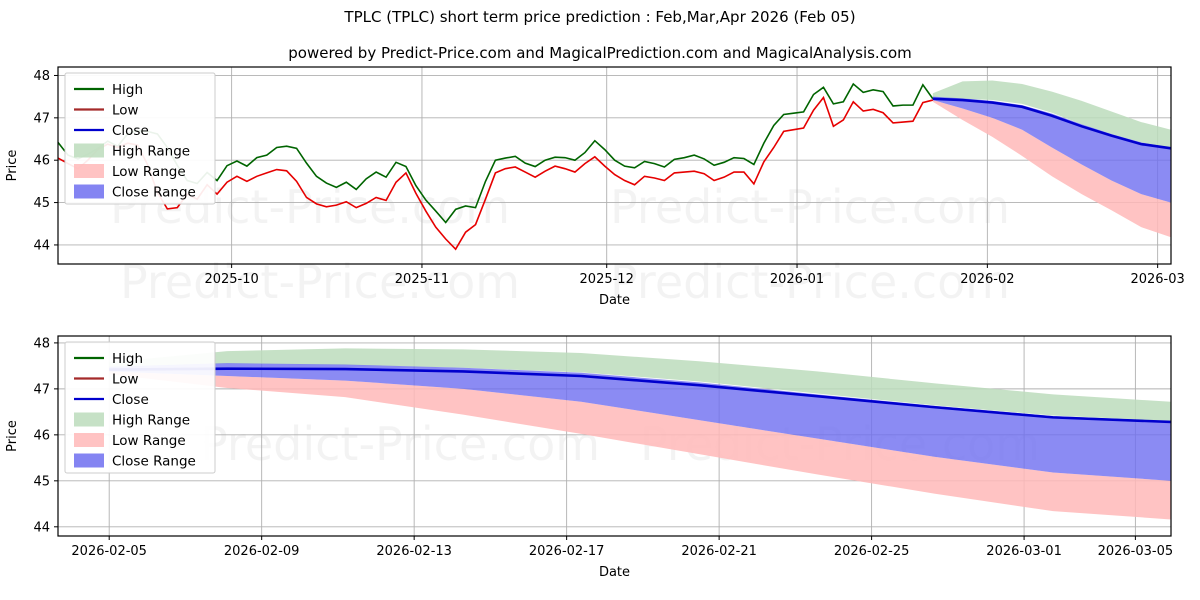 This screenshot has height=600, width=1200. Describe the element at coordinates (1136, 551) in the screenshot. I see `x-tick-label: 2026-03-05` at that location.